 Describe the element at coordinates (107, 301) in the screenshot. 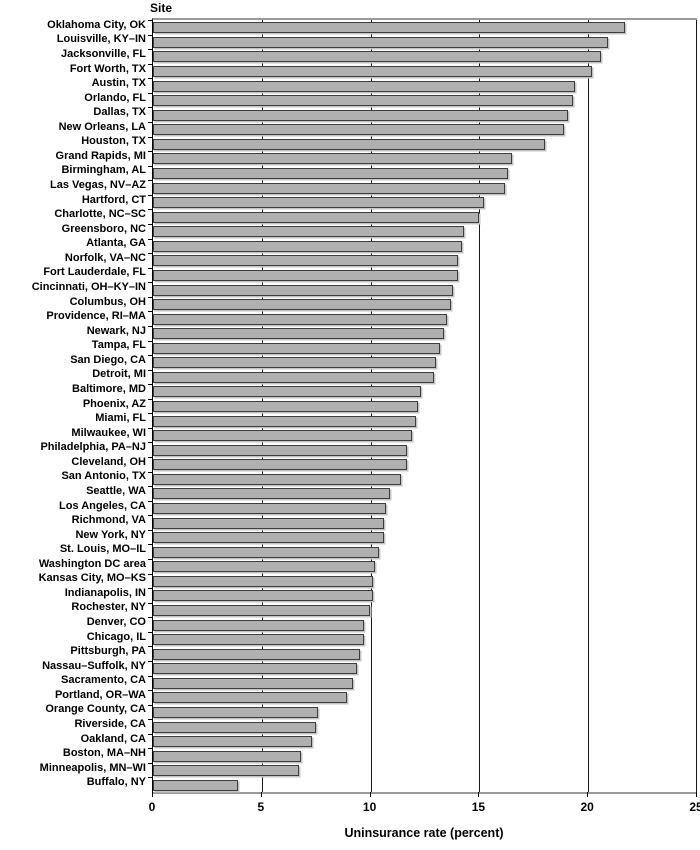

I see `category-label: Columbus, OH` at that location.